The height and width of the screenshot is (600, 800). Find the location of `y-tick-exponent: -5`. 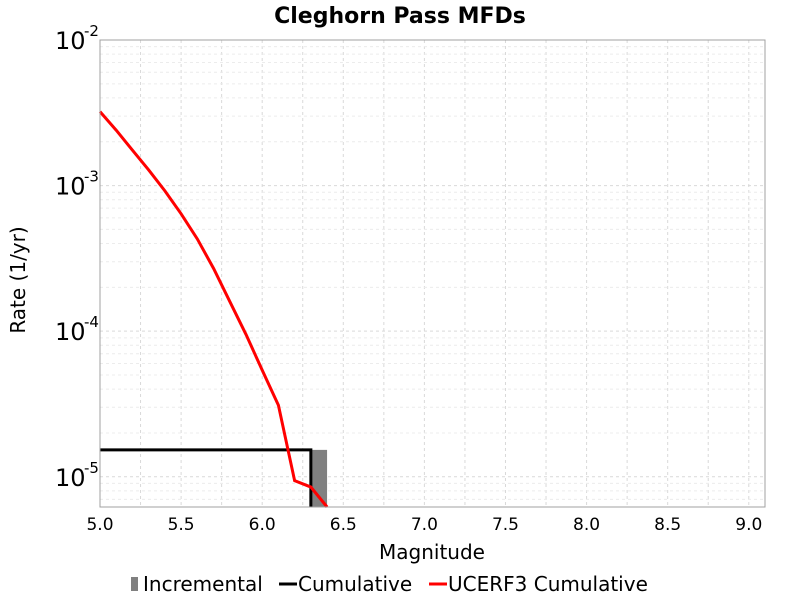

y-tick-exponent: -5 is located at coordinates (91, 468).